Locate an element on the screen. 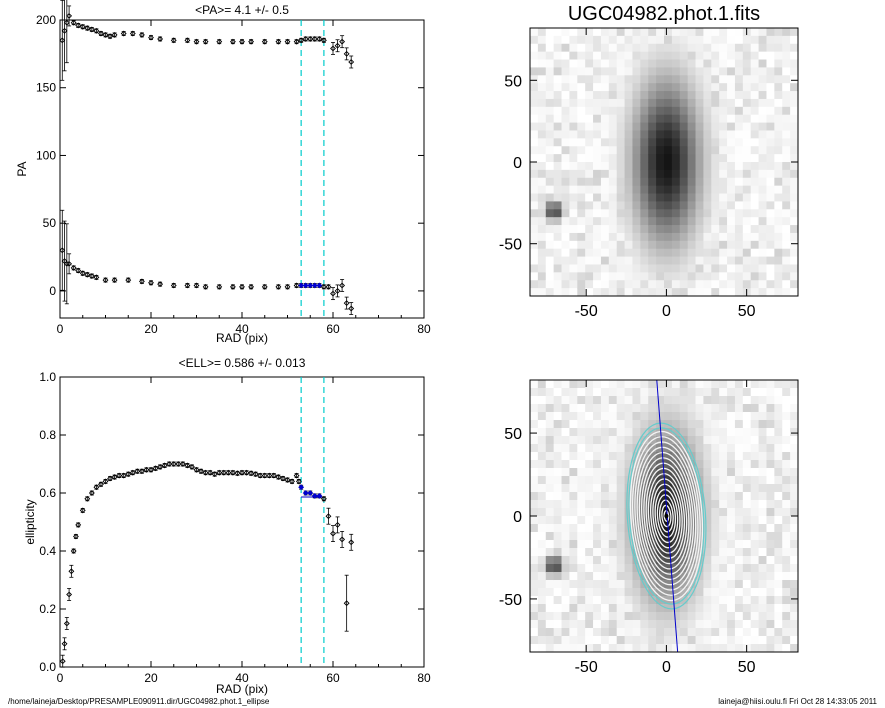 The width and height of the screenshot is (885, 708). ellipticity-plot-data is located at coordinates (207, 522).